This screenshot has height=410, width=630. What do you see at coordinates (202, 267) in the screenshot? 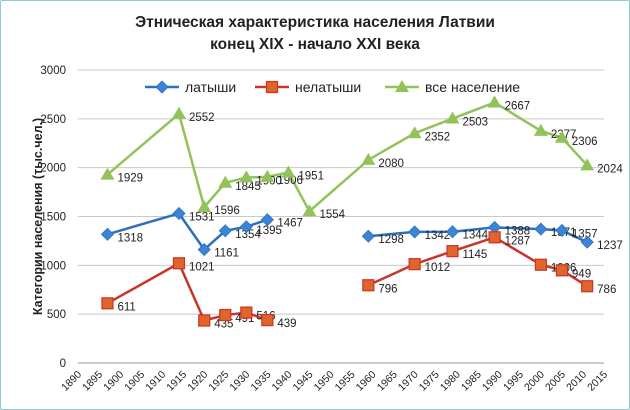
I see `data-label: 1021` at bounding box center [202, 267].